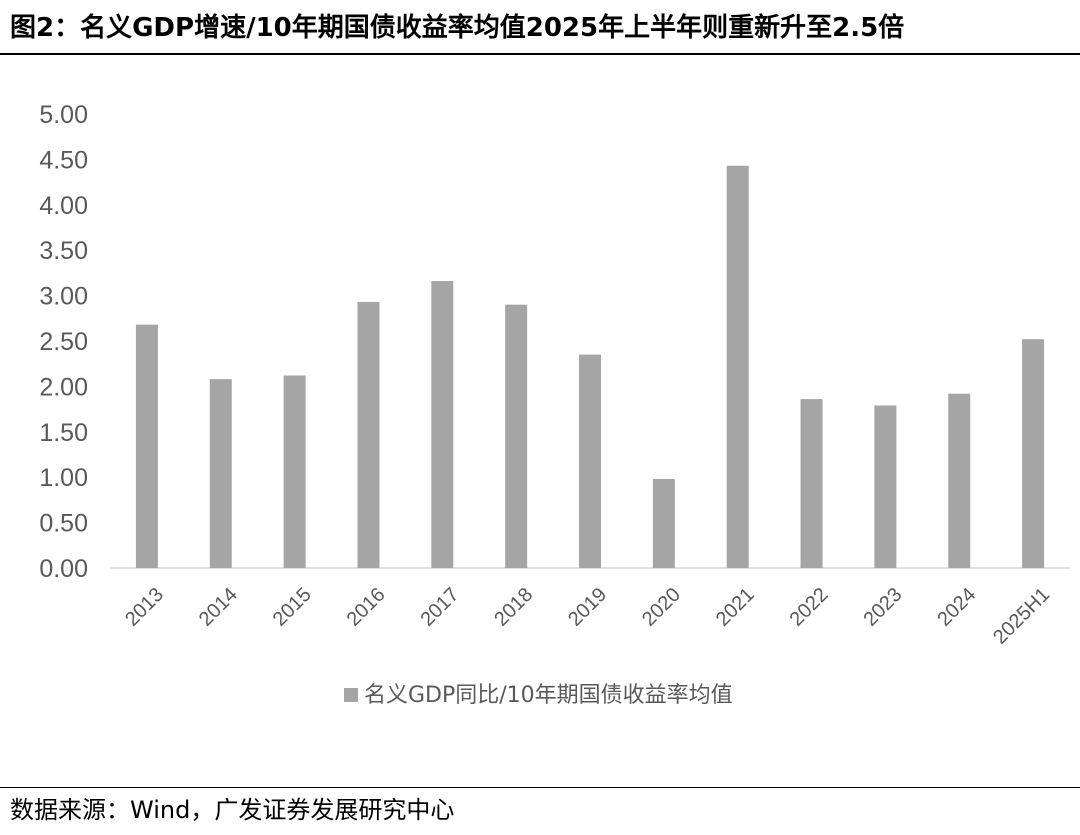  Describe the element at coordinates (516, 436) in the screenshot. I see `bar-2018` at that location.